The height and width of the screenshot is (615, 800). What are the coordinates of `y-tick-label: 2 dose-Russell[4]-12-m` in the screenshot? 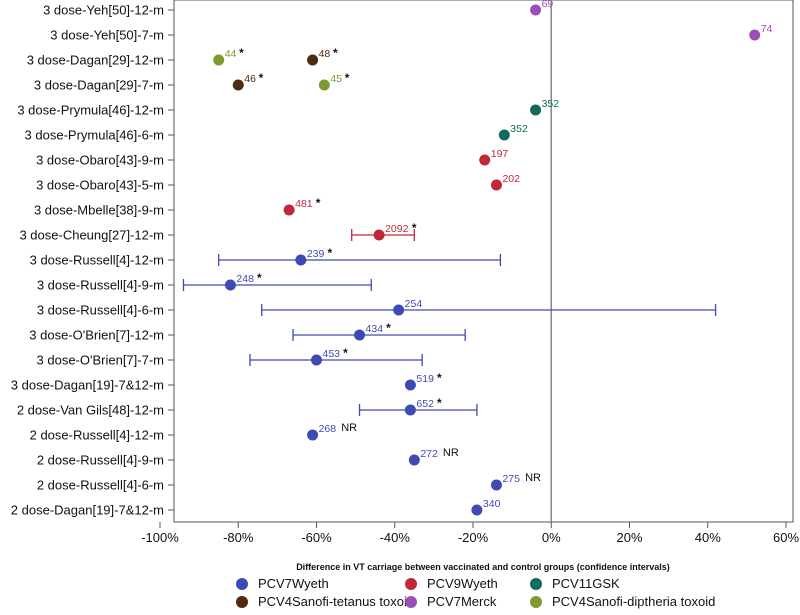 It's located at (97, 435).